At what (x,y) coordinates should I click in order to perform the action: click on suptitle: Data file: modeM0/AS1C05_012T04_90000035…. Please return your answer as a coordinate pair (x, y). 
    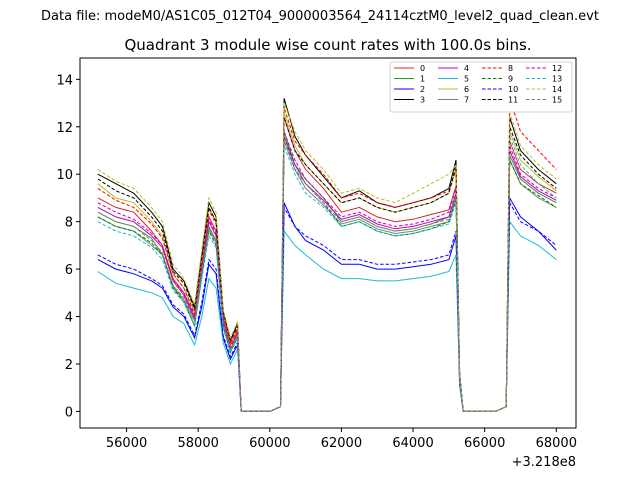
    Looking at the image, I should click on (320, 16).